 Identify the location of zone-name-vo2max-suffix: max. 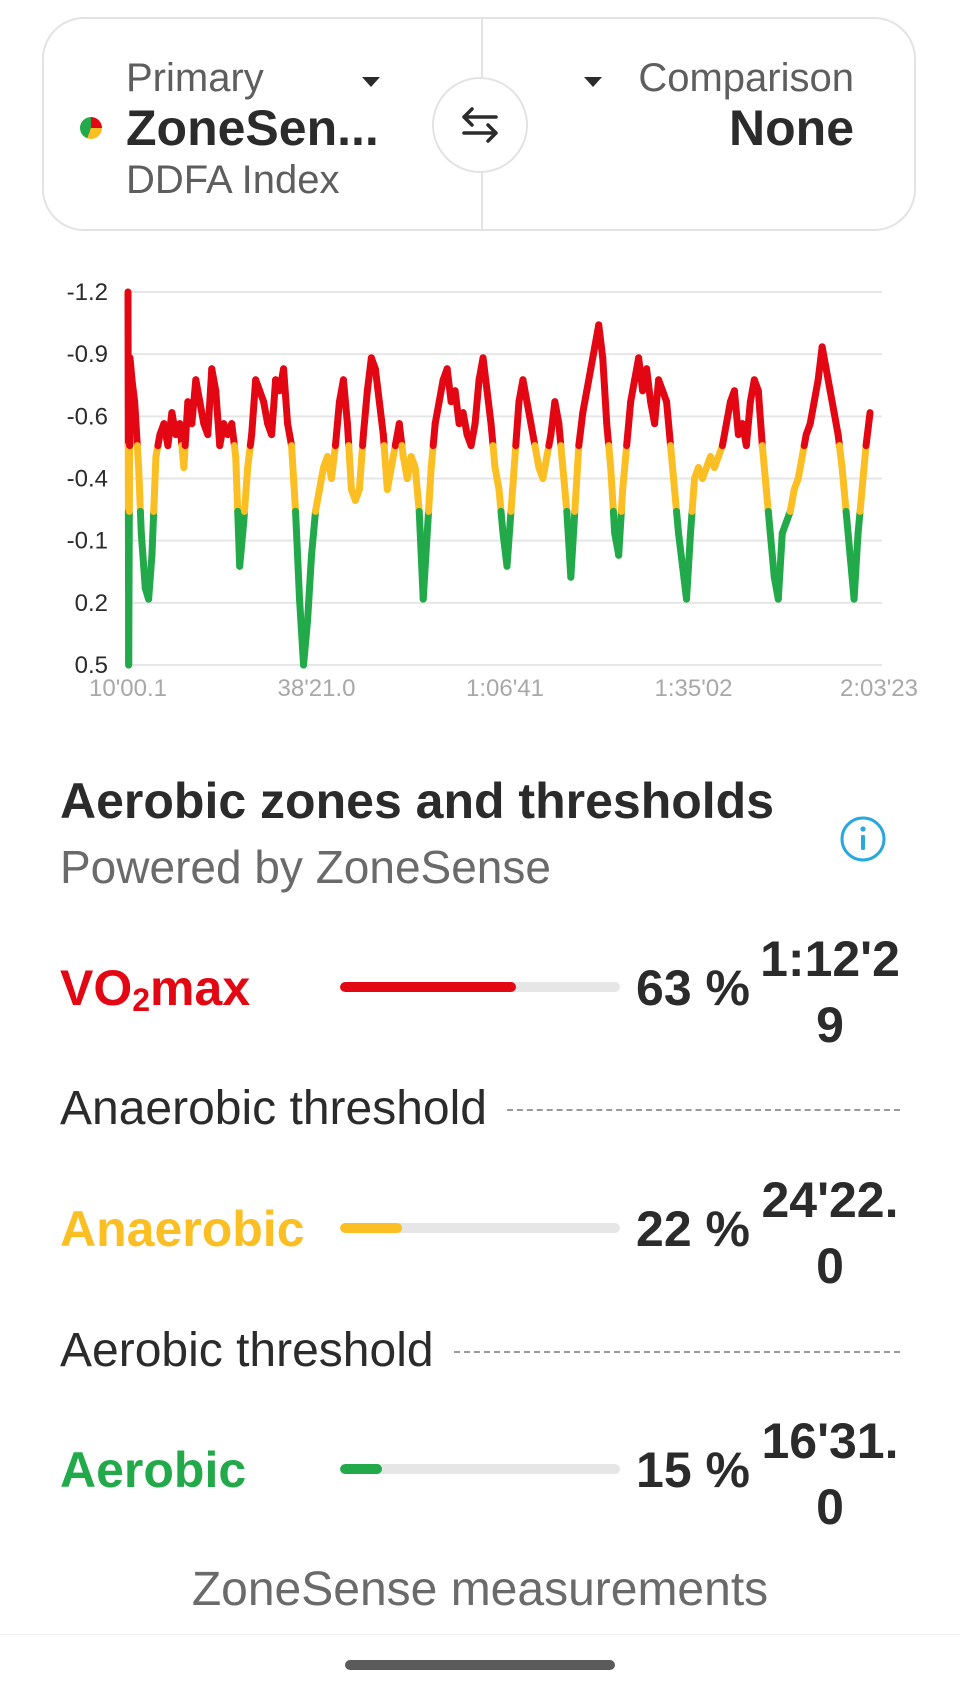
(200, 988).